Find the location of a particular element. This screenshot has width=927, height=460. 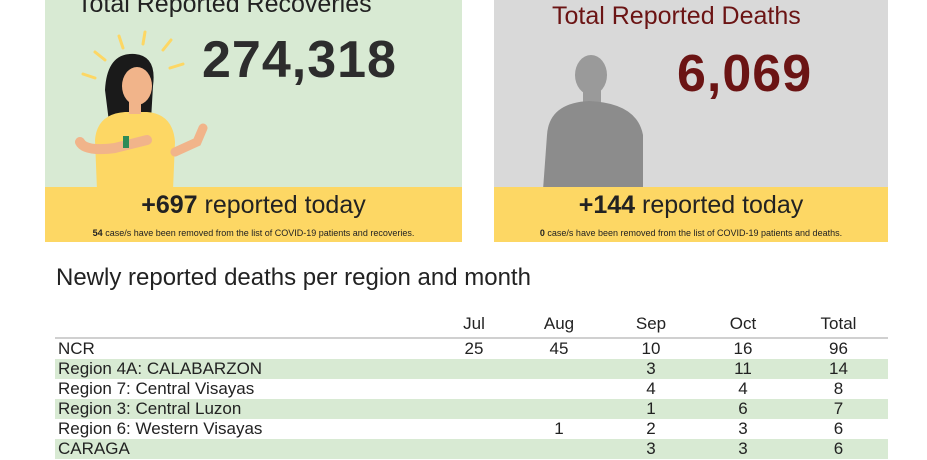

table-row: CARAGA 3 3 6 is located at coordinates (471, 449).